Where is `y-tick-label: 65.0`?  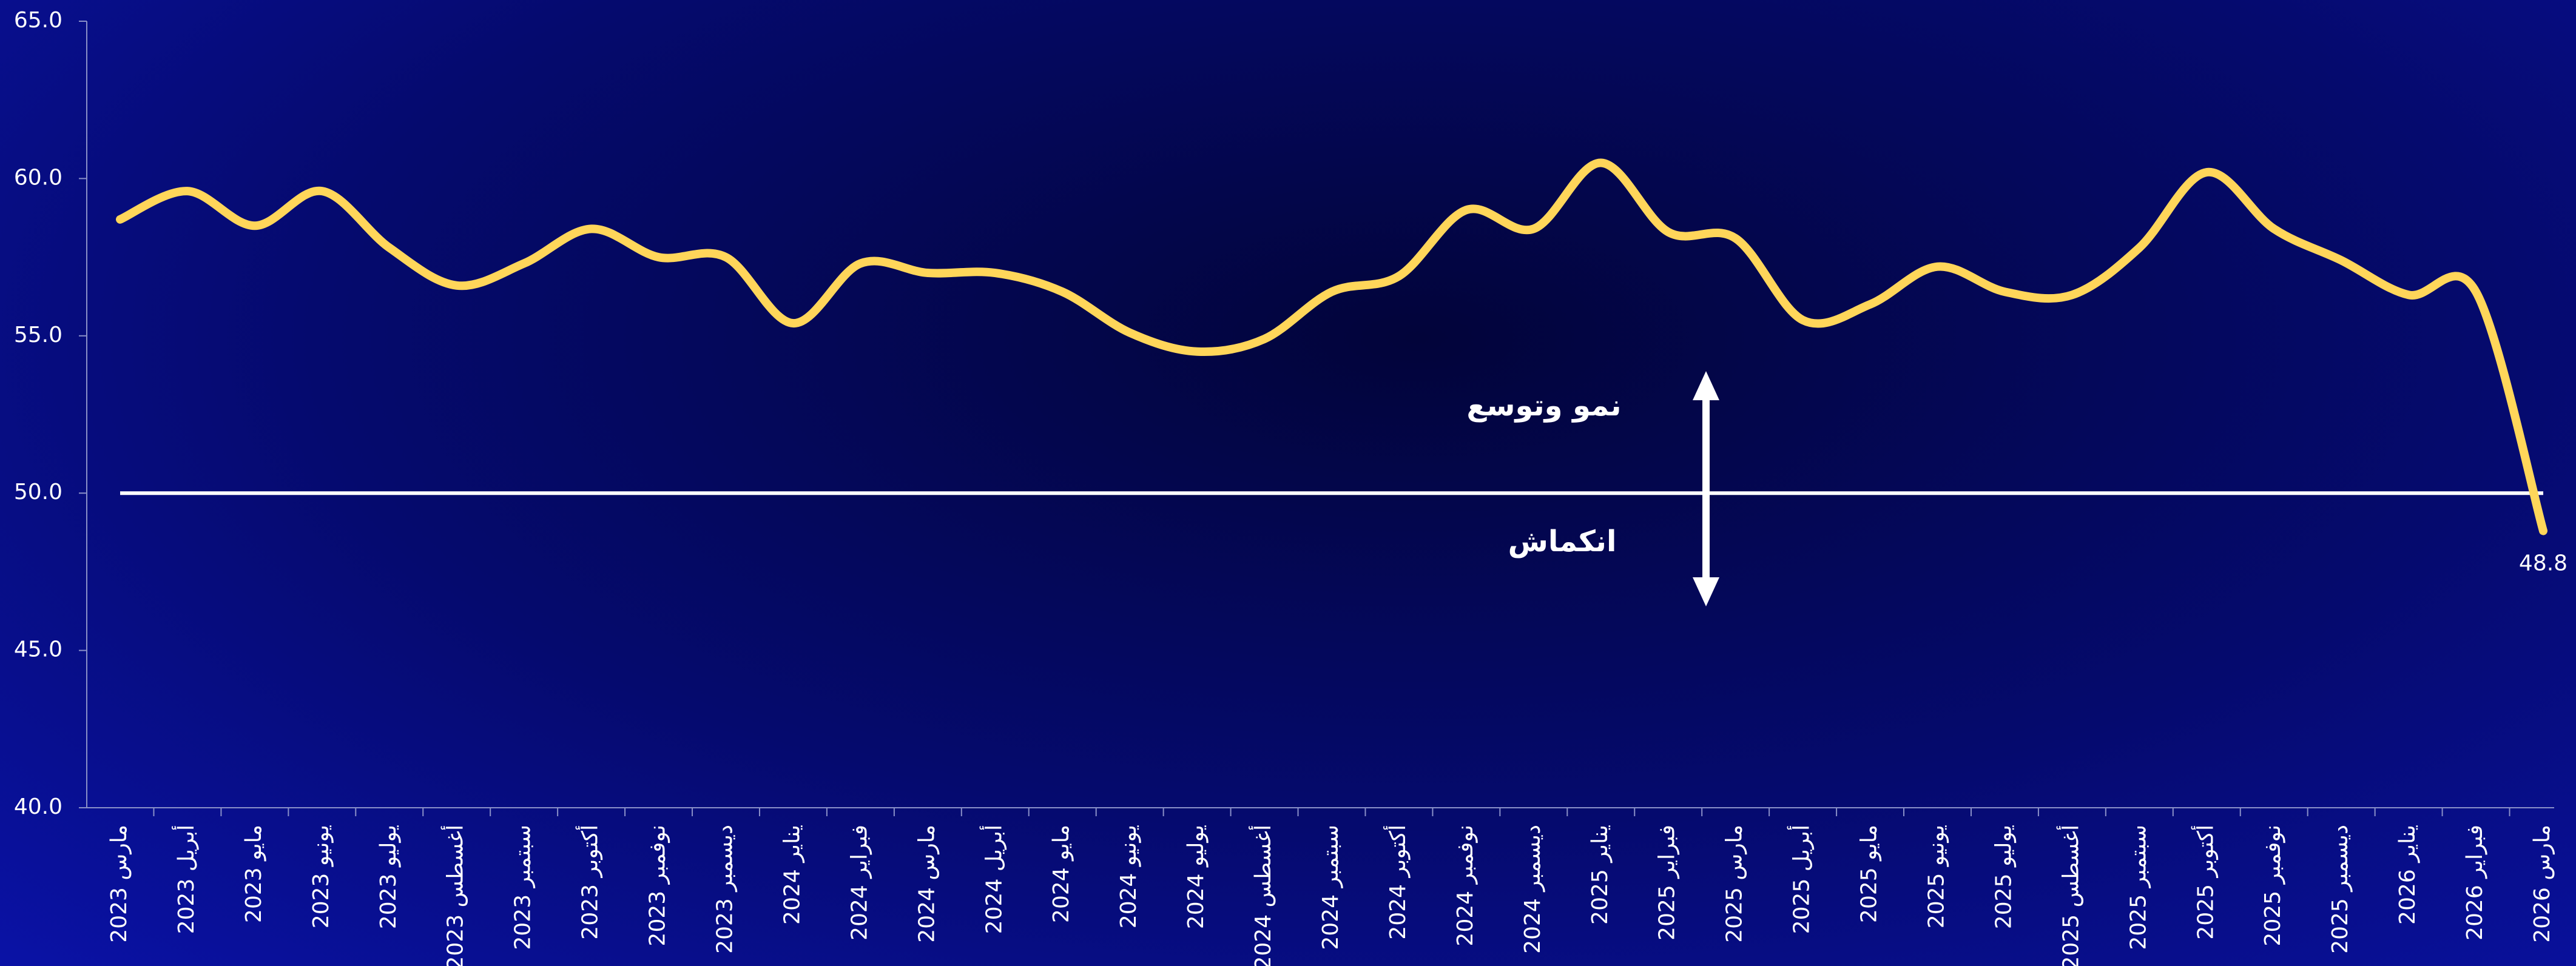
y-tick-label: 65.0 is located at coordinates (38, 20).